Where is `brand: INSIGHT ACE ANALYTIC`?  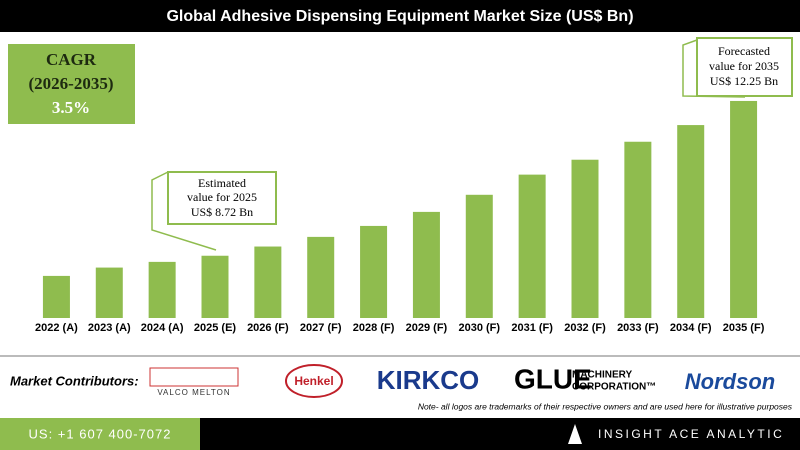
brand: INSIGHT ACE ANALYTIC is located at coordinates (691, 434).